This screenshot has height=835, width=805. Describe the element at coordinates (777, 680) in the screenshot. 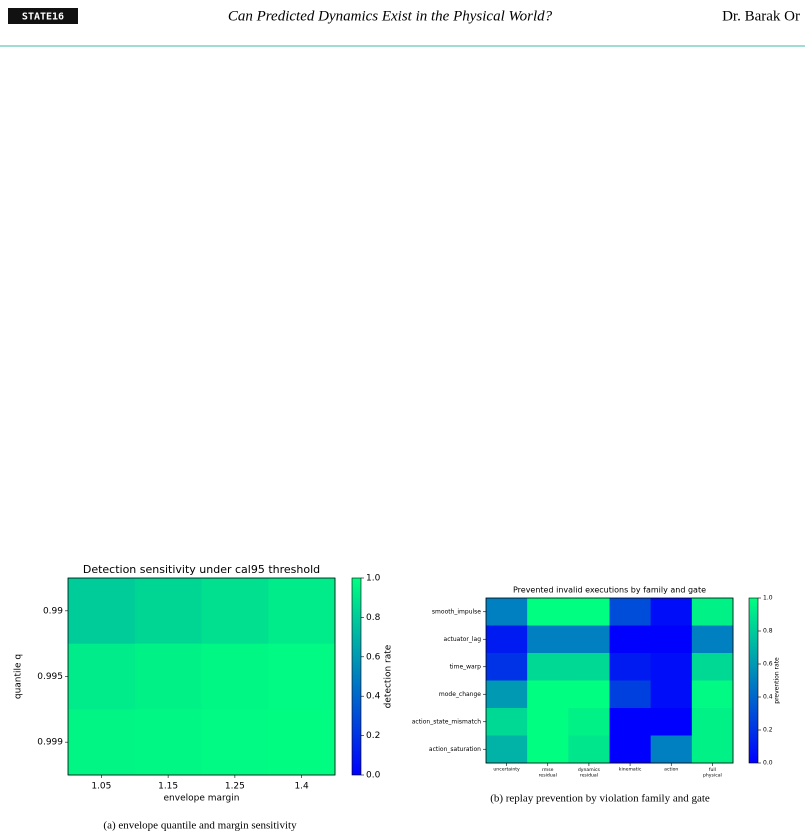

I see `colorbar-label: prevention rate` at that location.